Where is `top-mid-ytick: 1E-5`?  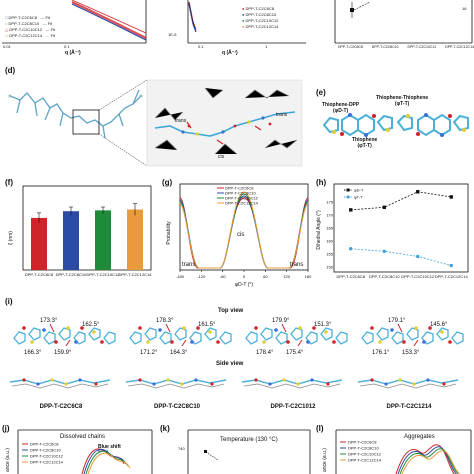 top-mid-ytick: 1E-5 is located at coordinates (172, 34).